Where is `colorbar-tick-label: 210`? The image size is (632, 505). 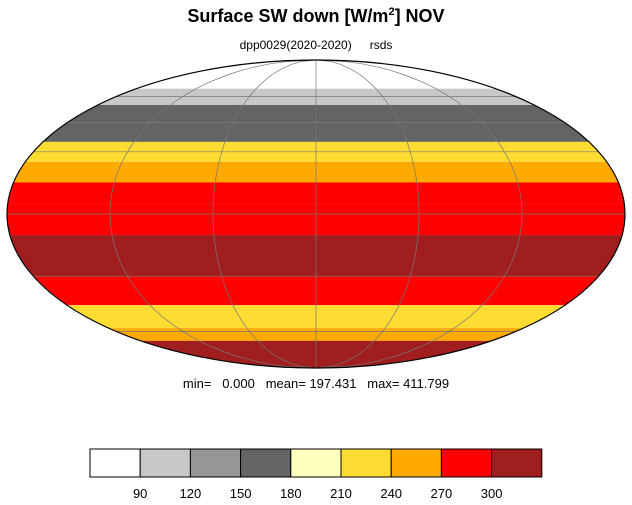
colorbar-tick-label: 210 is located at coordinates (341, 493).